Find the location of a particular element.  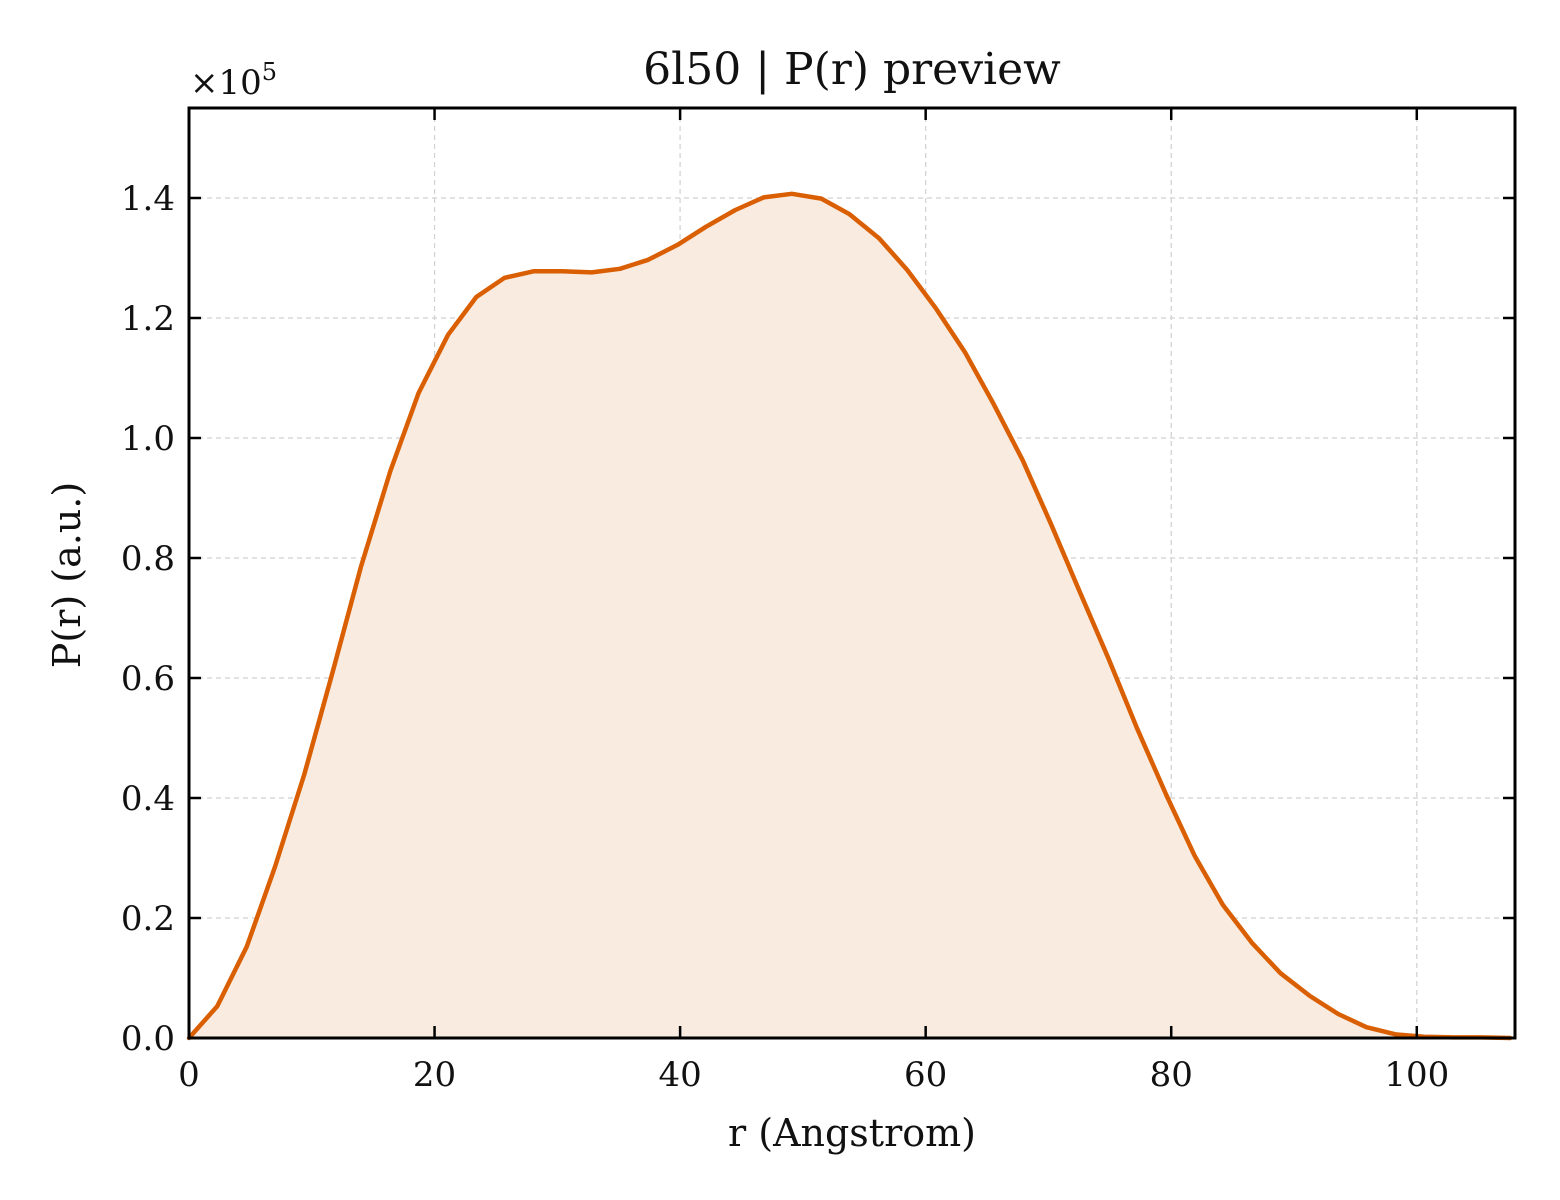

x-tick-label: 80 is located at coordinates (1171, 1075).